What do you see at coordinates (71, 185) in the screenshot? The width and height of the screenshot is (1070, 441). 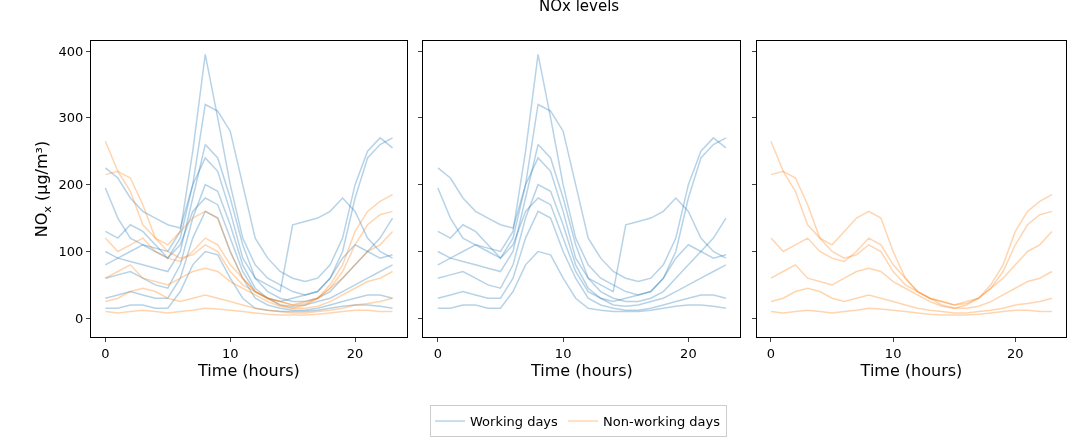 I see `y-tick-label: 200` at bounding box center [71, 185].